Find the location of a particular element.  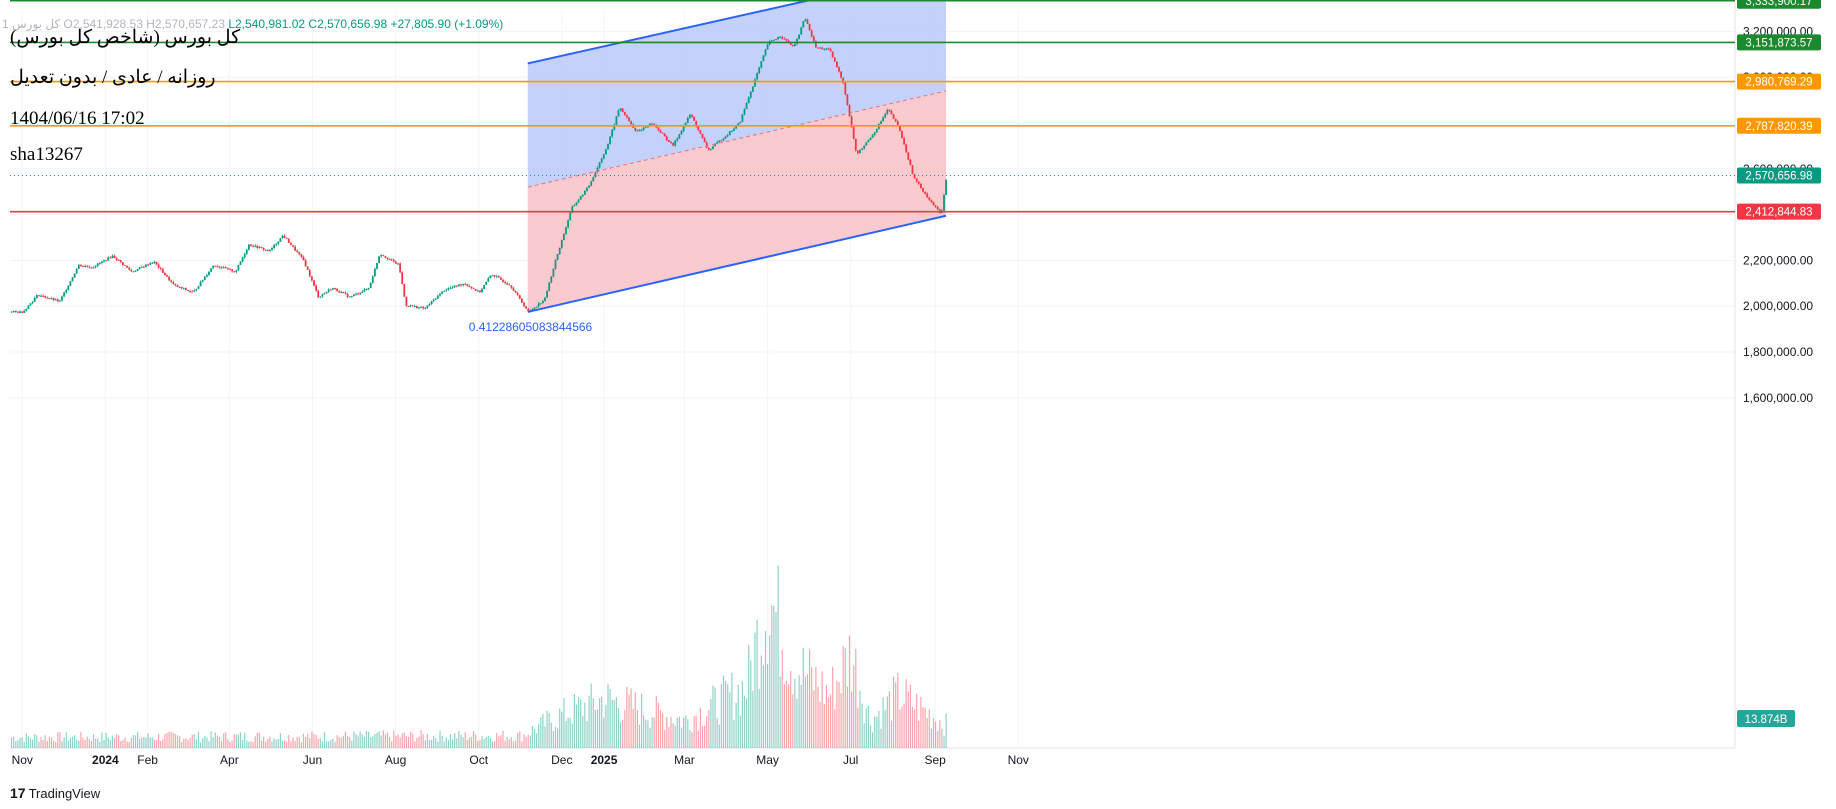

level-badge-text: 2,412,844.83 is located at coordinates (1778, 213).